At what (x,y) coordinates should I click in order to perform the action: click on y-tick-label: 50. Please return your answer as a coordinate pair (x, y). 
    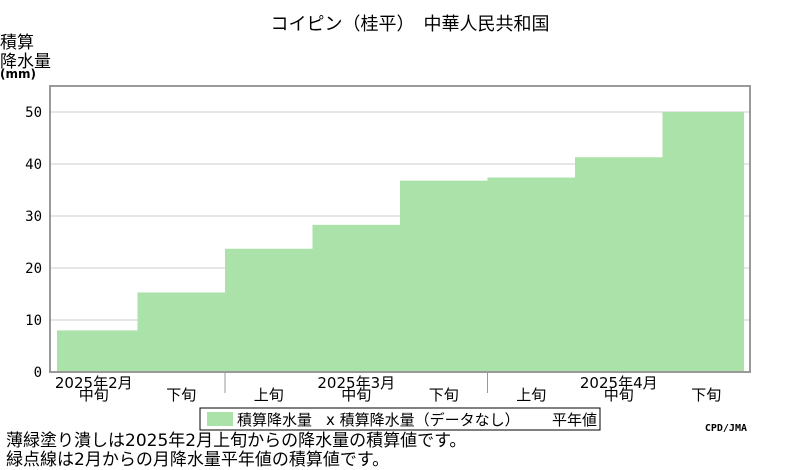
    Looking at the image, I should click on (33, 113).